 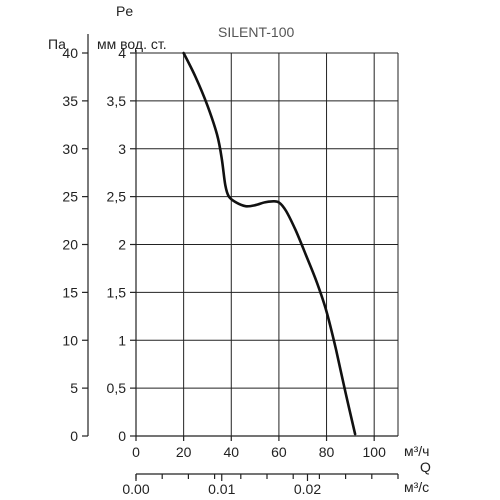 What do you see at coordinates (256, 32) in the screenshot?
I see `chart-title: SILENT-100` at bounding box center [256, 32].